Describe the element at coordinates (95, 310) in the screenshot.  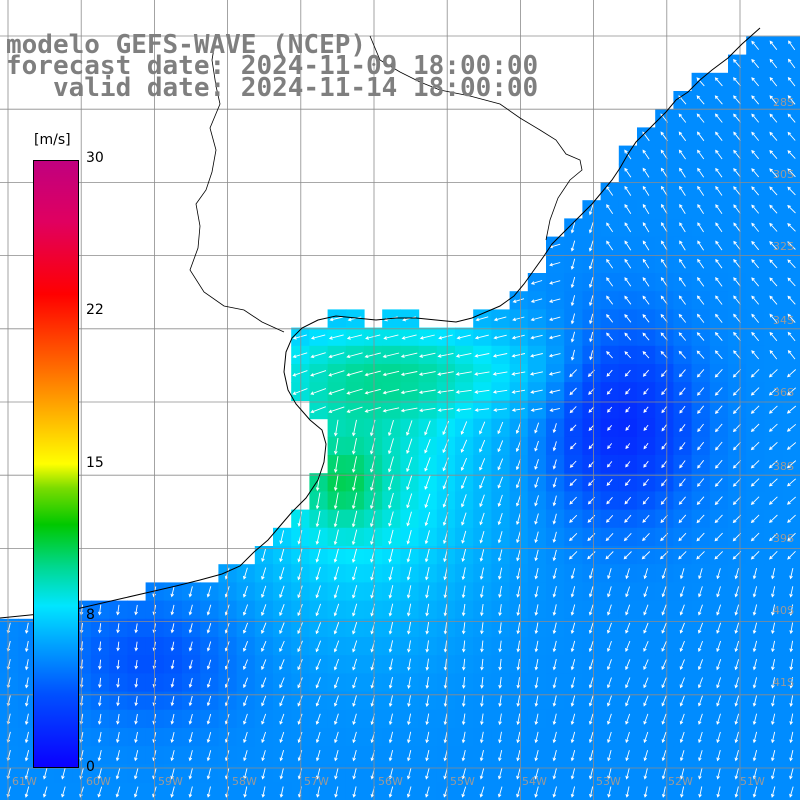
I see `colorbar-tick-22: 22` at that location.